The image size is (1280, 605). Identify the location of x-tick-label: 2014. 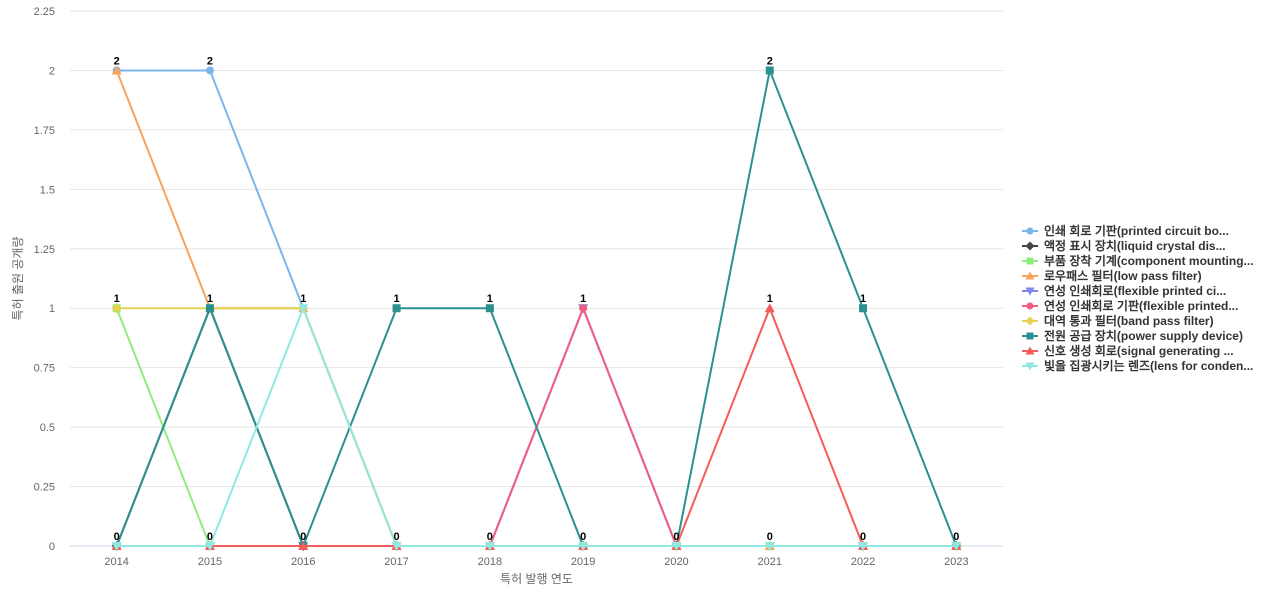
(116, 562).